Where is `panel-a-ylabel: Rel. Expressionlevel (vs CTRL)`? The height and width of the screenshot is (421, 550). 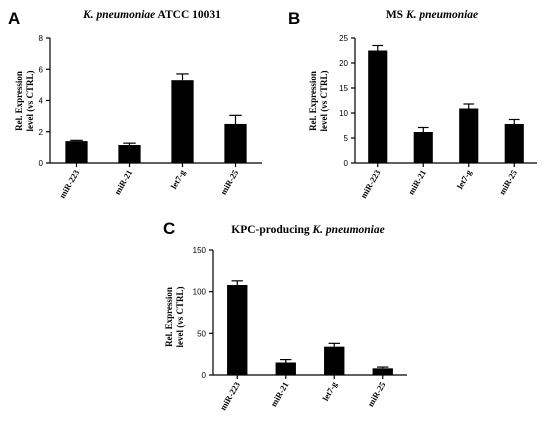
panel-a-ylabel: Rel. Expressionlevel (vs CTRL) is located at coordinates (24, 101).